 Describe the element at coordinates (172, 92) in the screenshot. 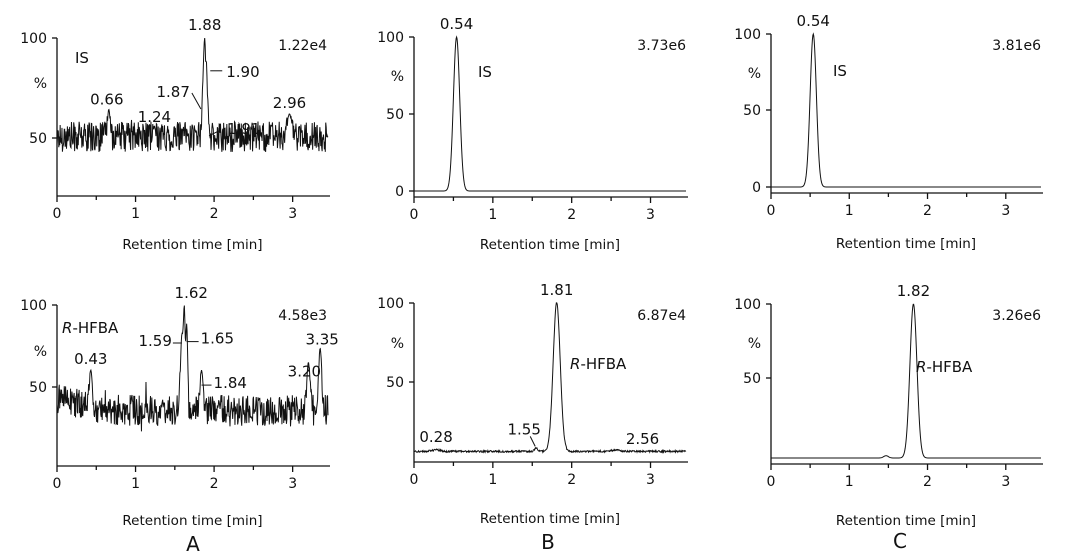

I see `peak-retention-label: 1.87` at that location.